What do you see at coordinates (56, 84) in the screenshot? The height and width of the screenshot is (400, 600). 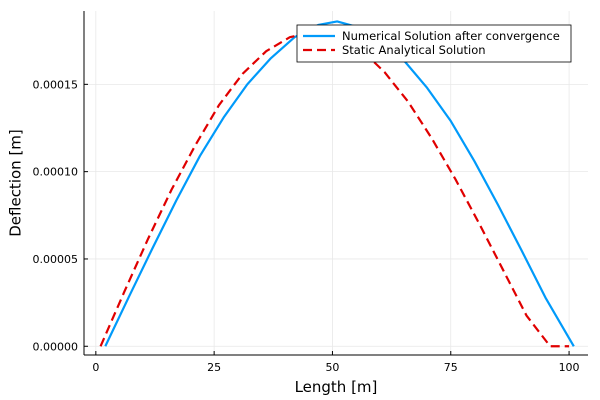 I see `y-tick-label: 0.00015` at bounding box center [56, 84].